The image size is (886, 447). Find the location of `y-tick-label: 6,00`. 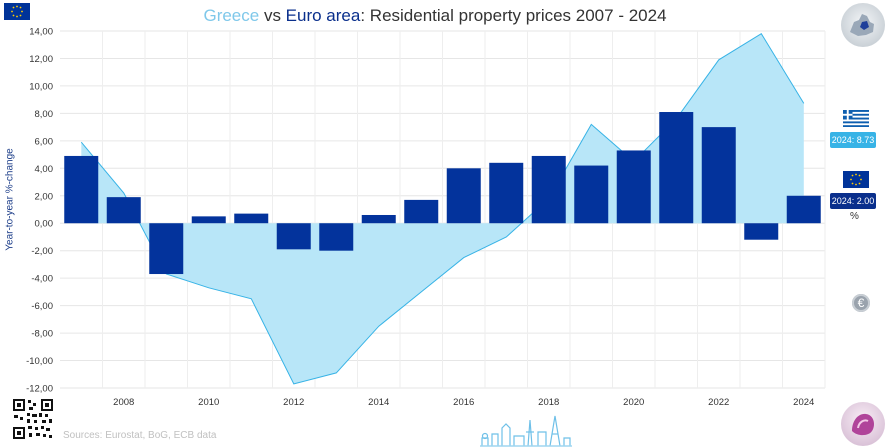

y-tick-label: 6,00 is located at coordinates (44, 141).